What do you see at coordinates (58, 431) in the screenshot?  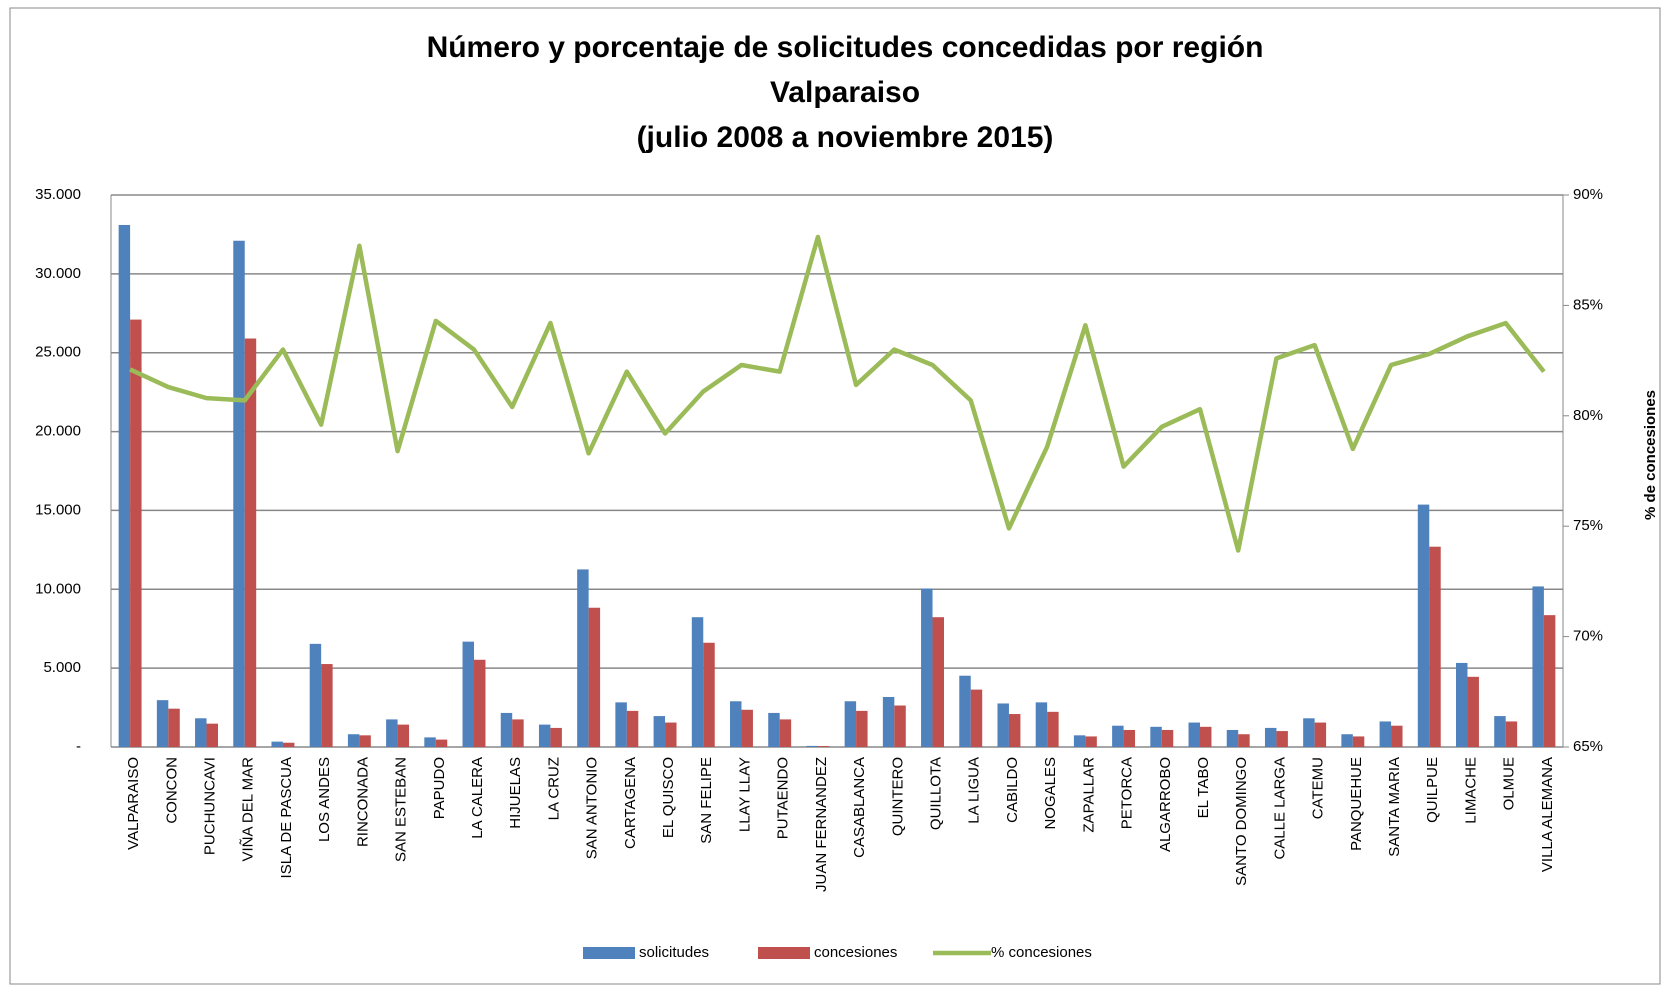 I see `y-tick-label: 20.000` at bounding box center [58, 431].